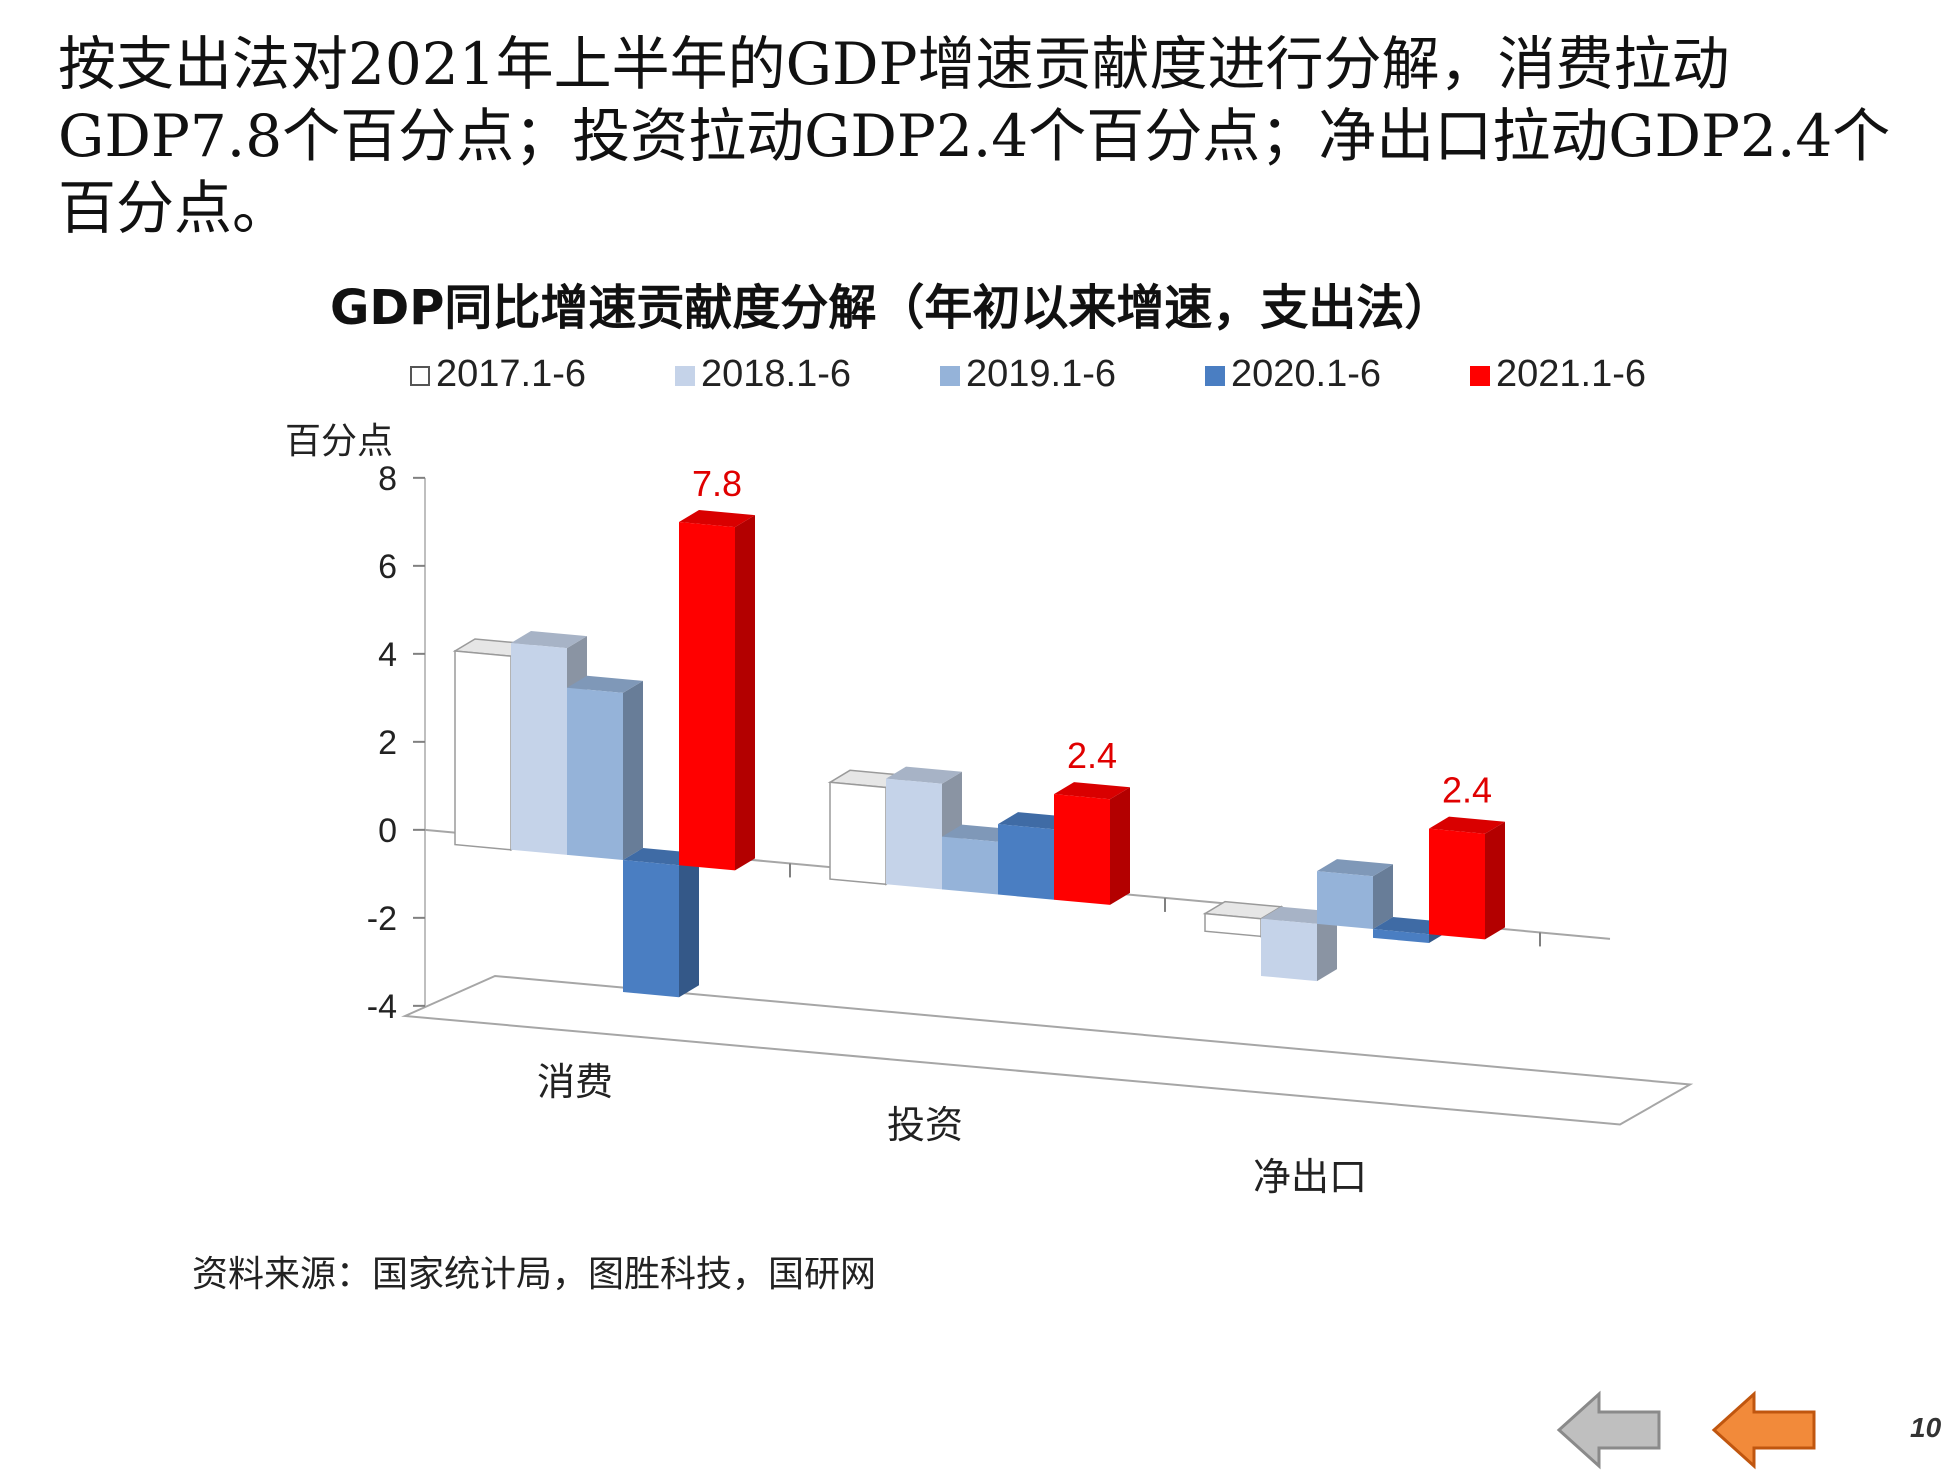  Describe the element at coordinates (1926, 1427) in the screenshot. I see `page-number: 10` at that location.